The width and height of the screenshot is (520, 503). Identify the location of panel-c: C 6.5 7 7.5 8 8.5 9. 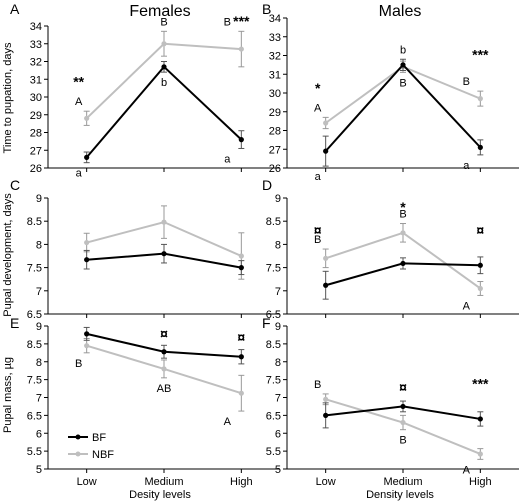
(145, 249).